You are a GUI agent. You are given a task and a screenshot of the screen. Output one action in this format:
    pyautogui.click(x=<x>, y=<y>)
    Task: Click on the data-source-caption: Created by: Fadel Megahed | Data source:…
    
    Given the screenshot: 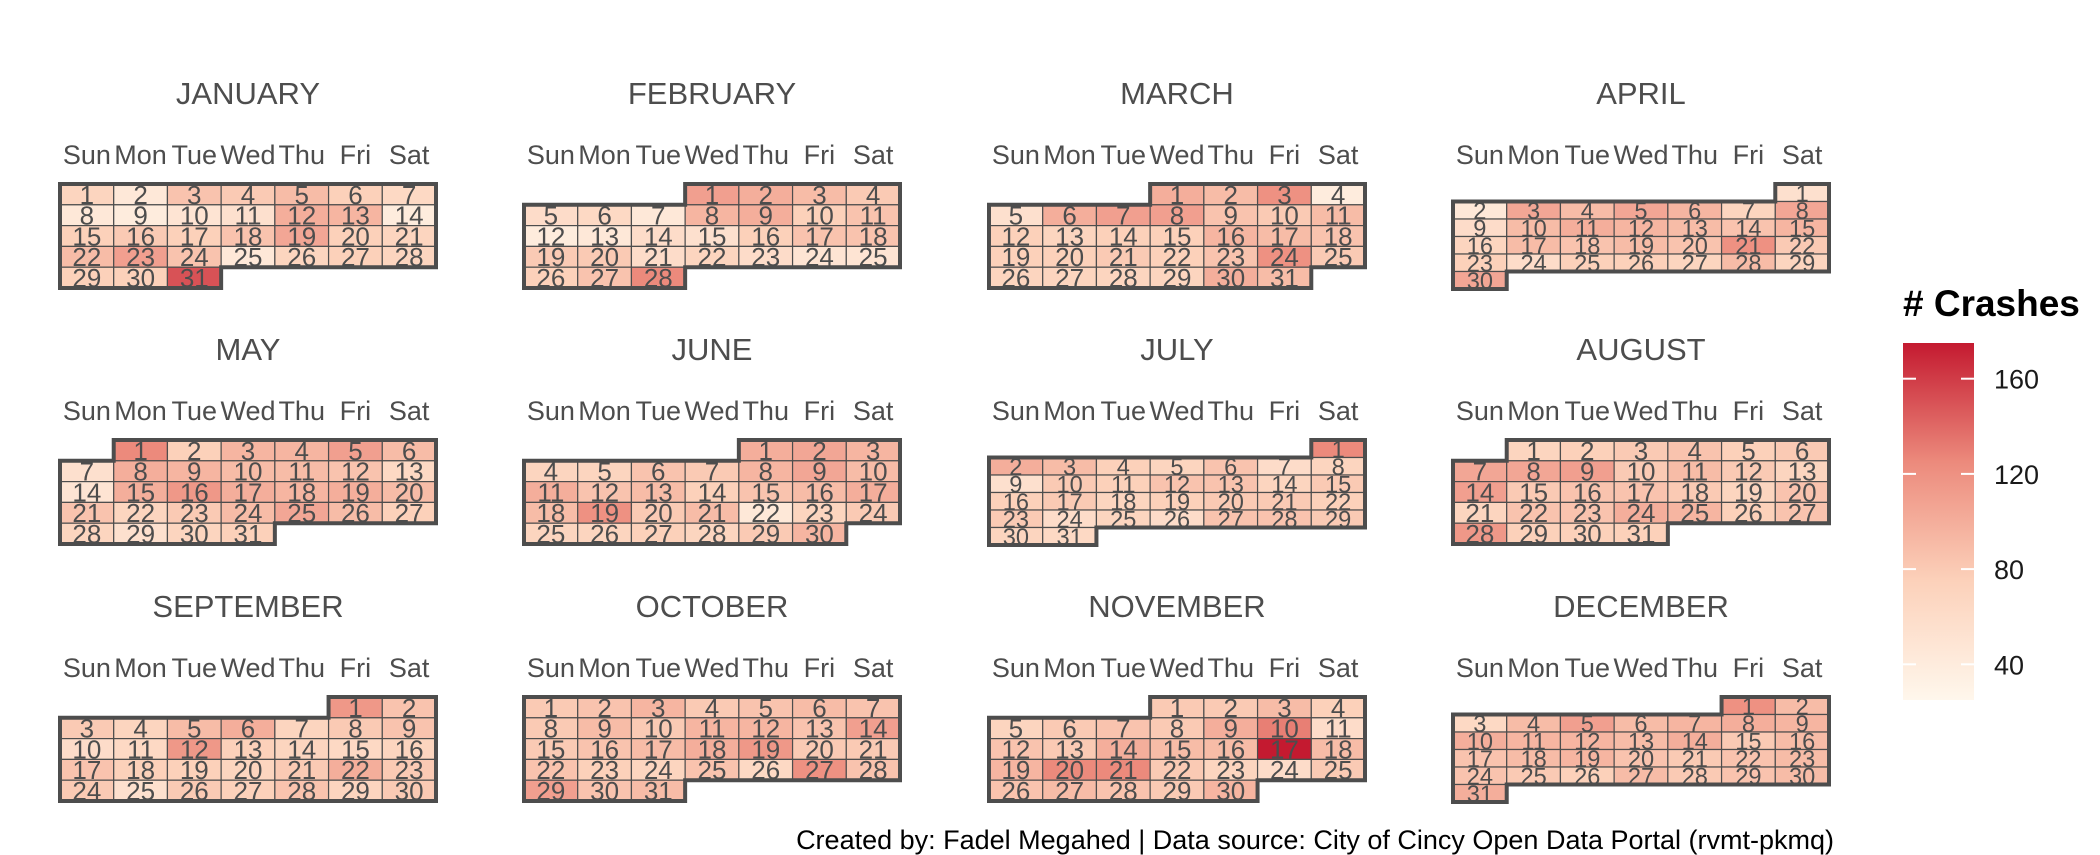 What is the action you would take?
    pyautogui.click(x=1315, y=840)
    